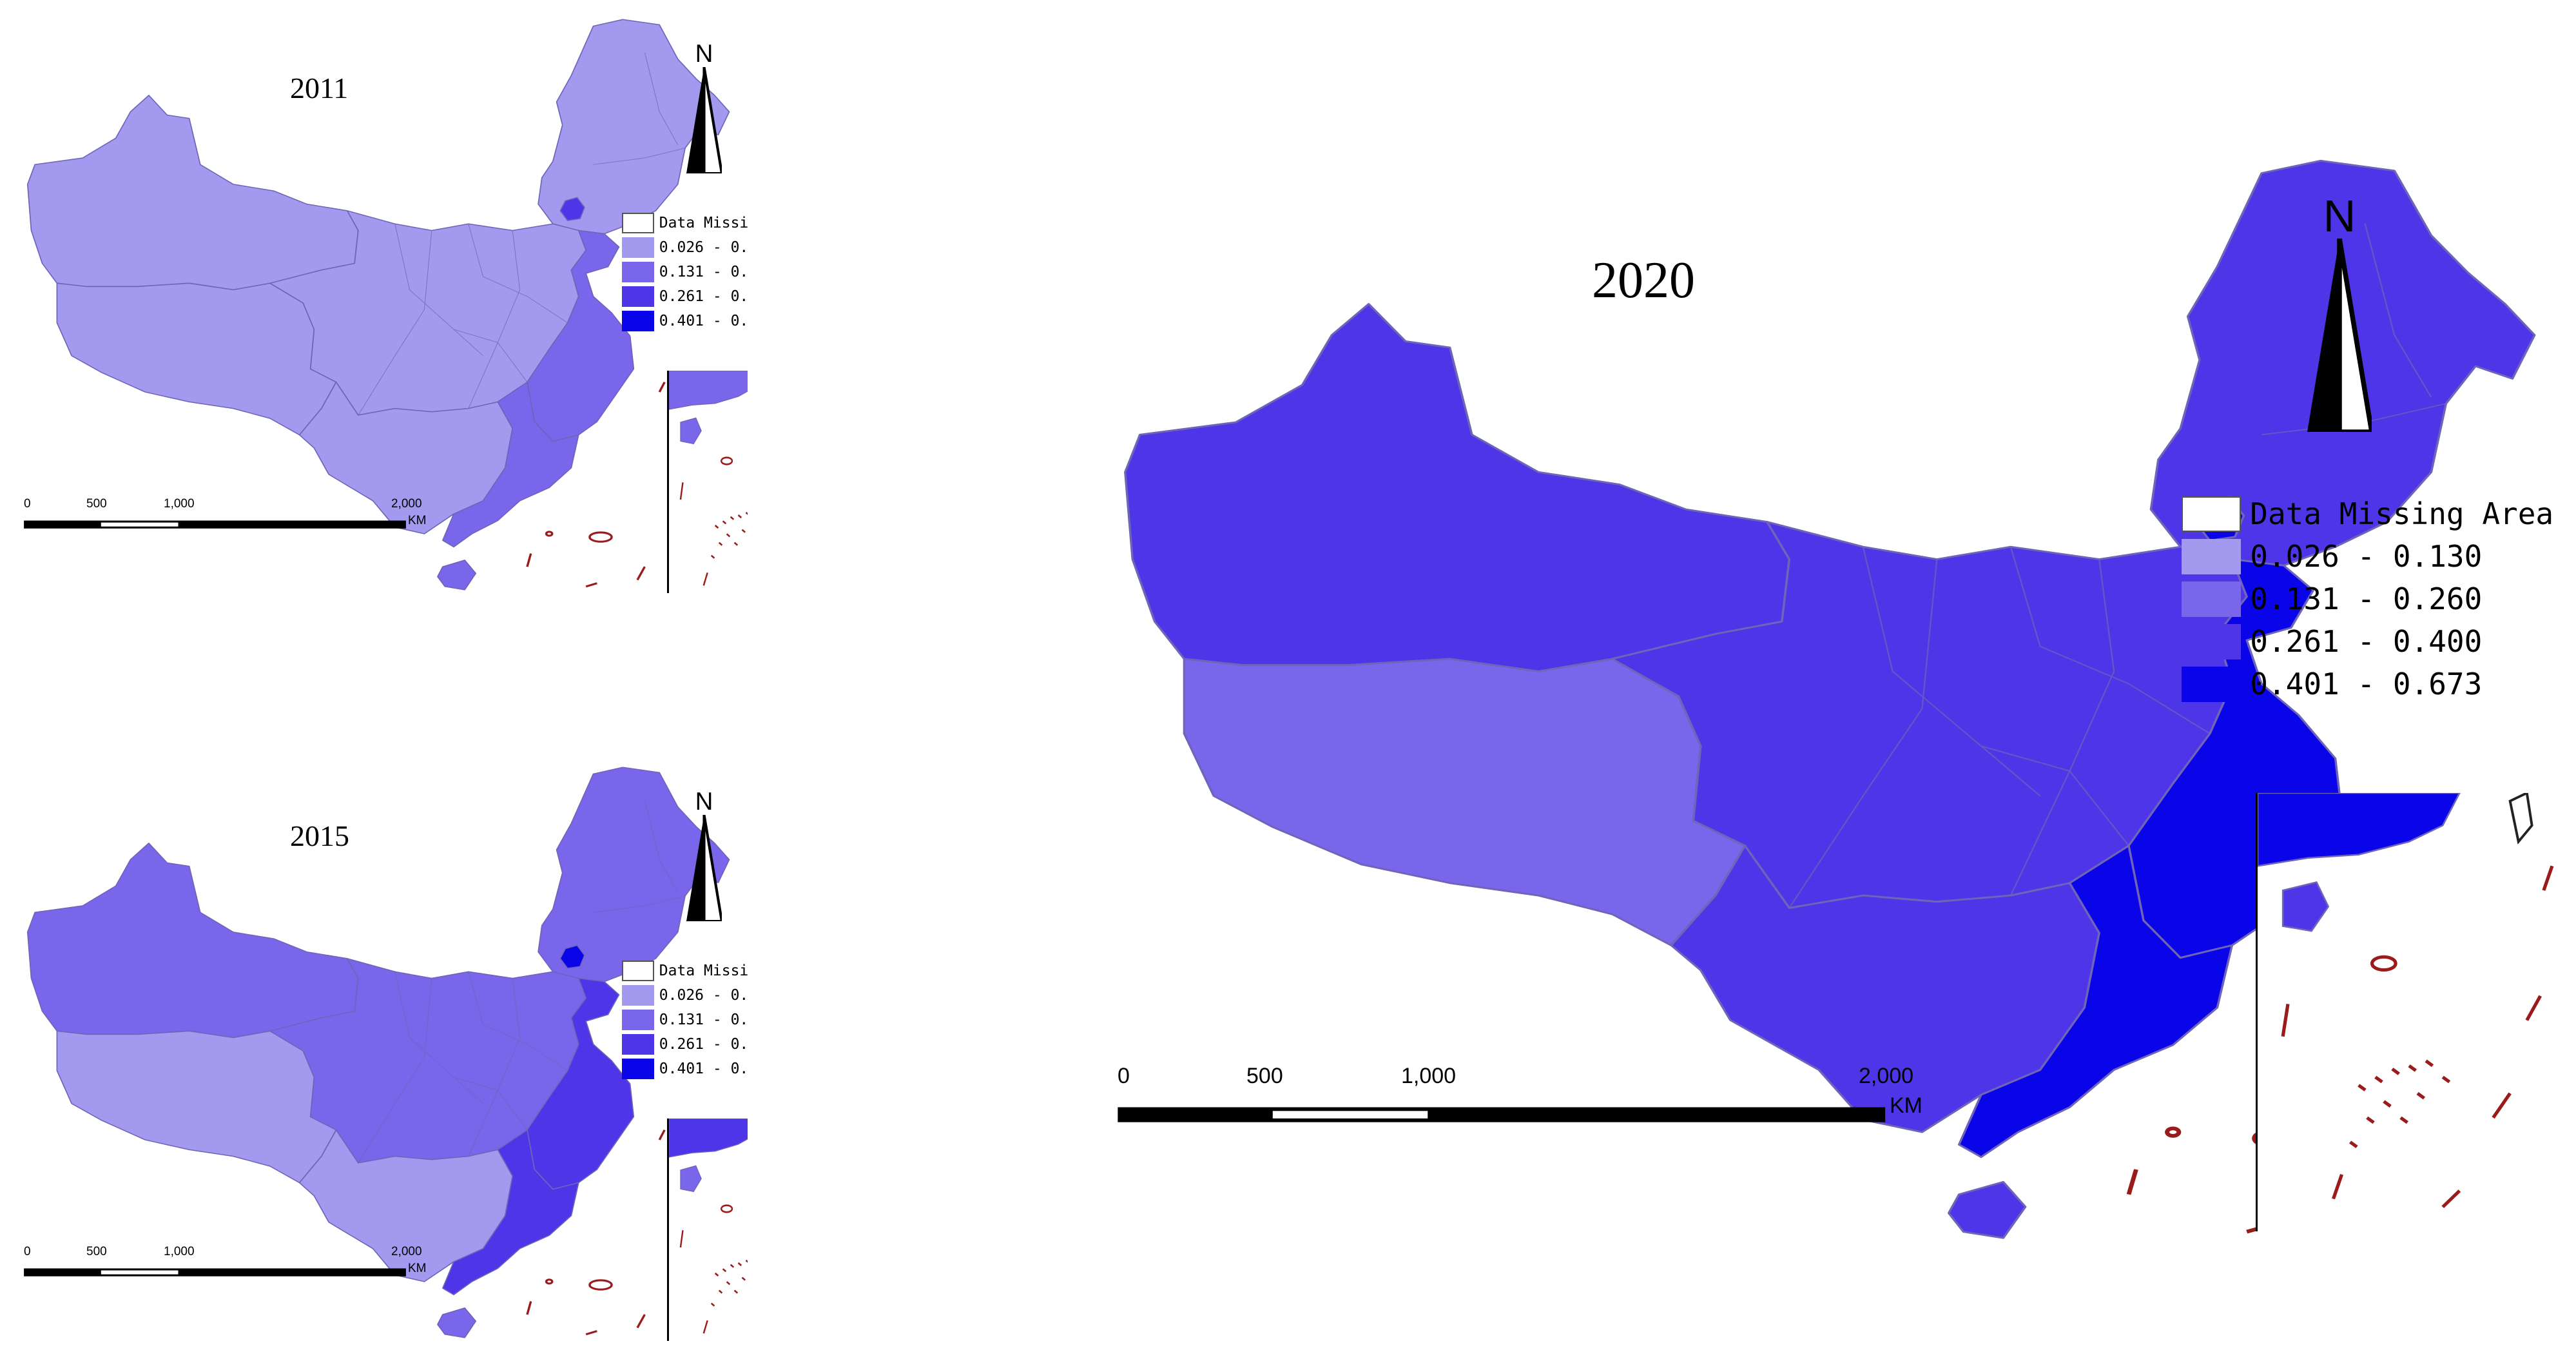  I want to click on inset-taiwan, so click(2520, 819).